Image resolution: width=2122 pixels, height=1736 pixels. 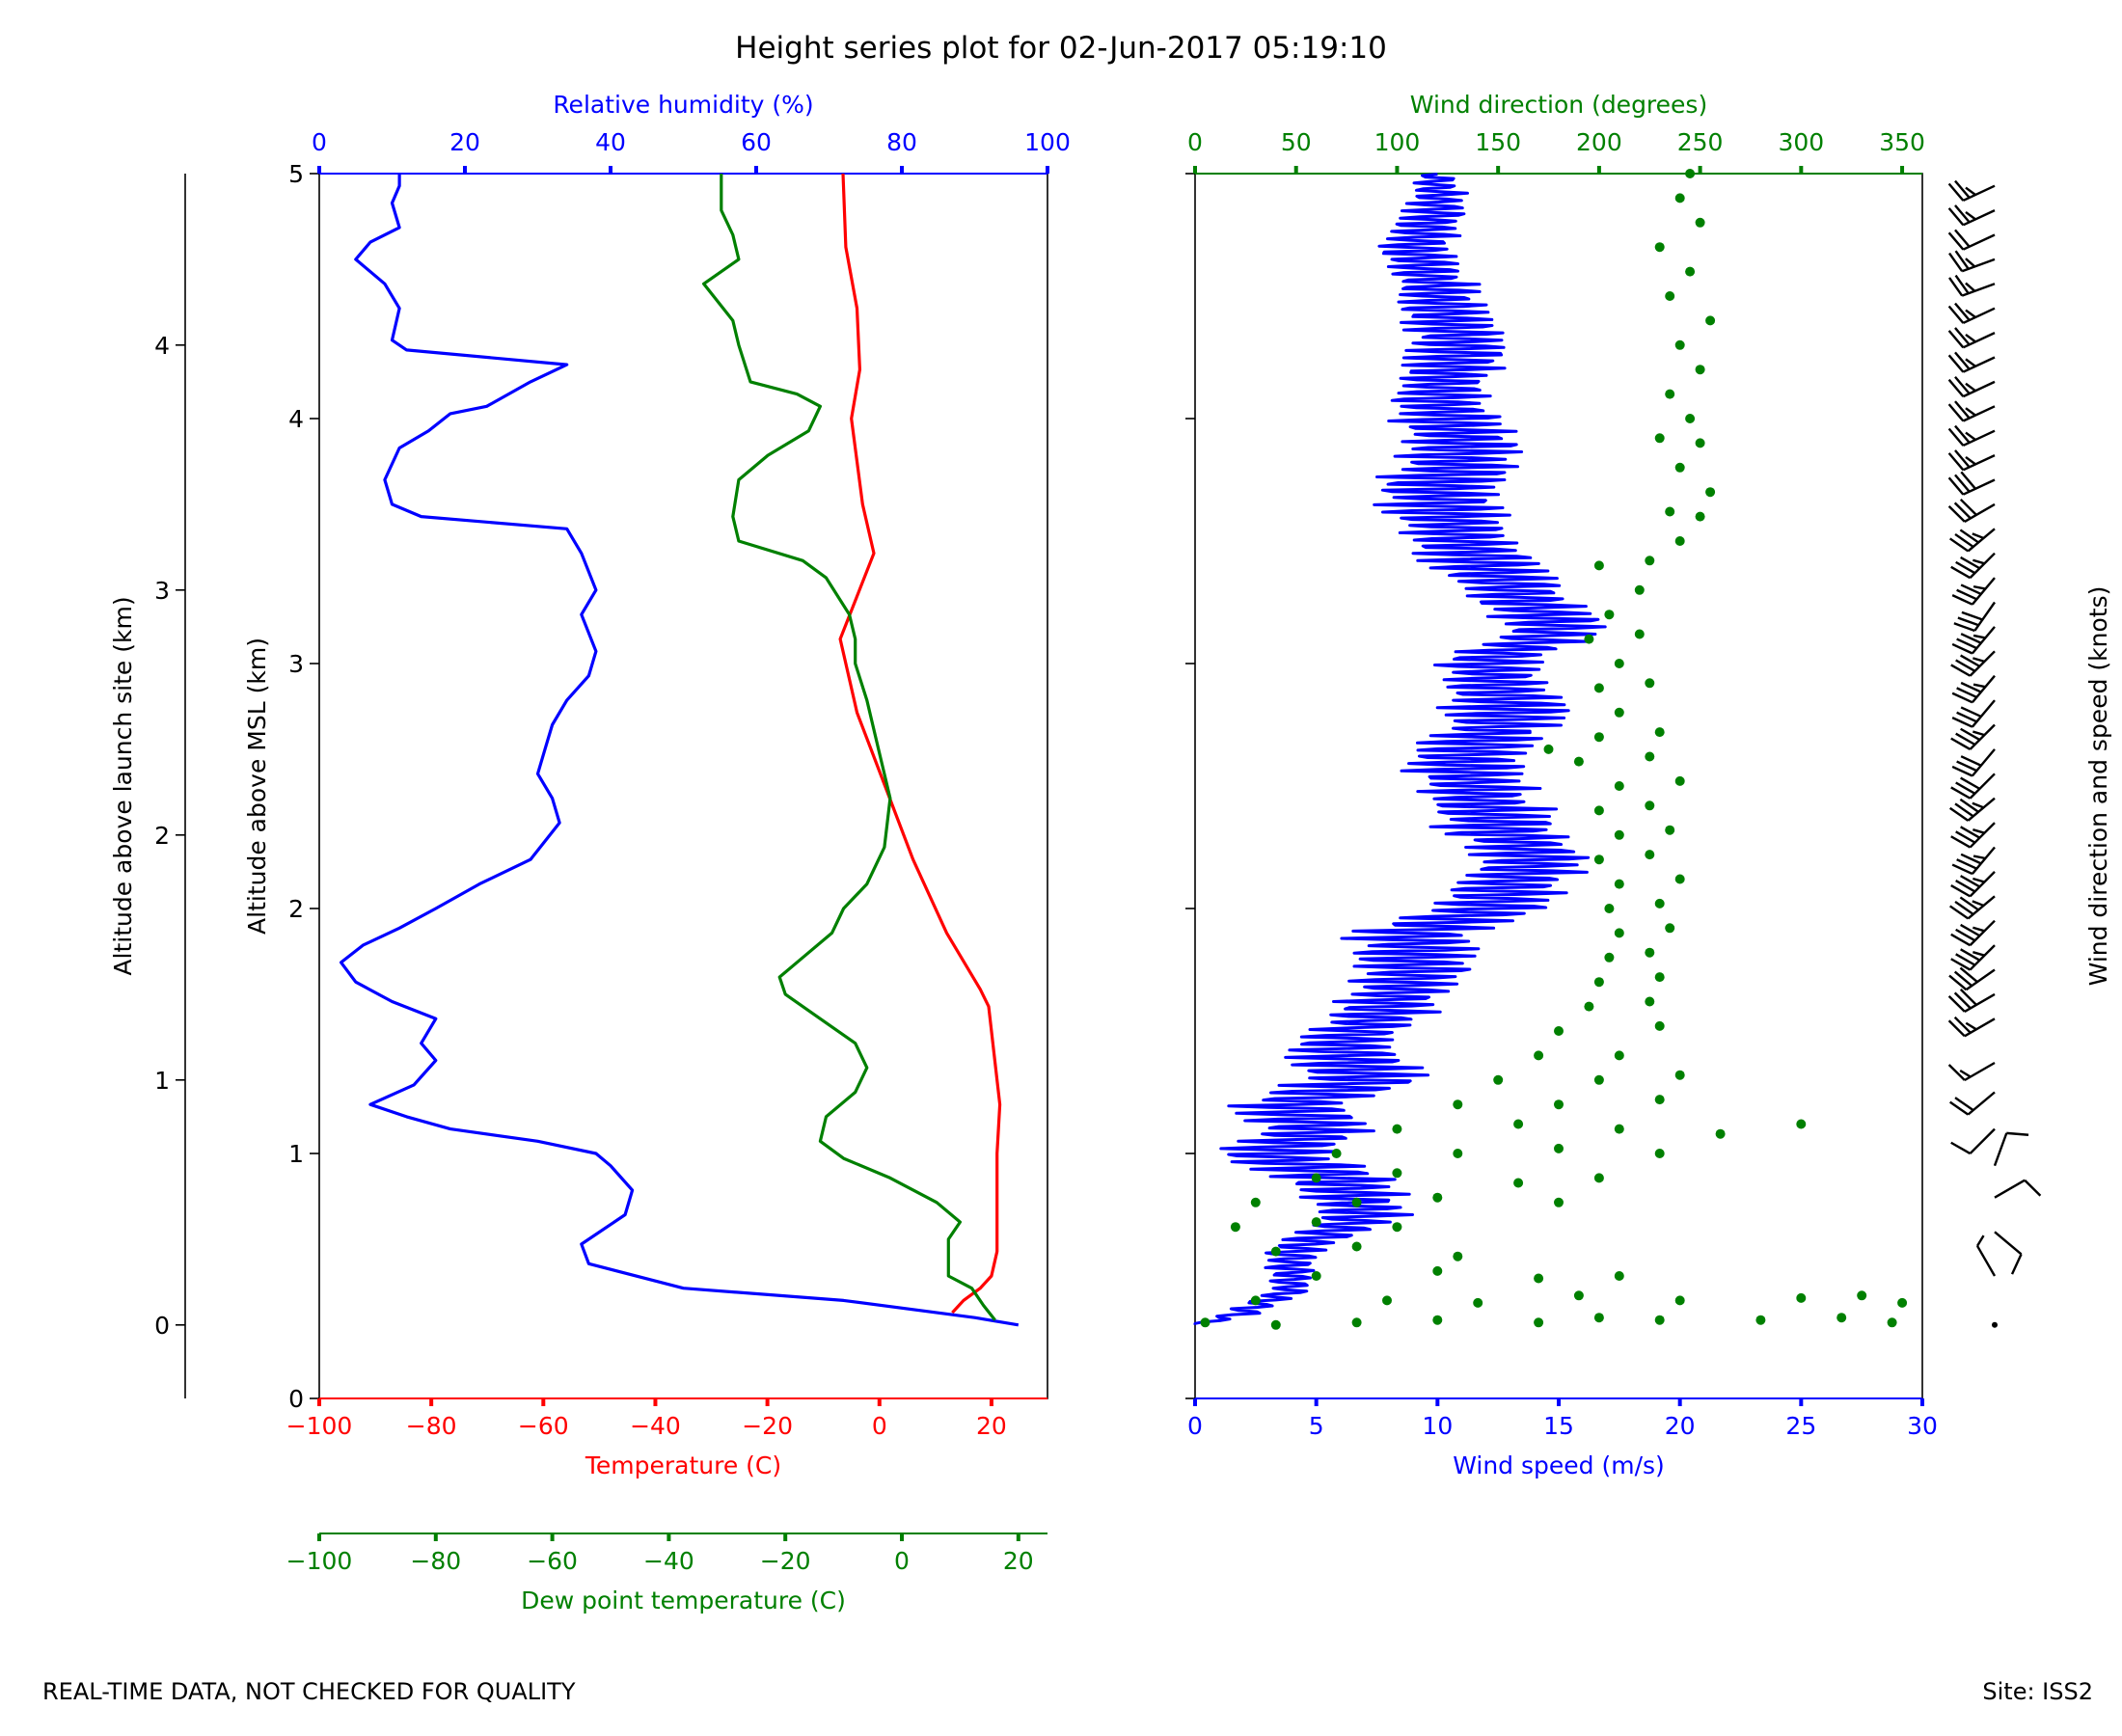 I want to click on barb-axis-label: Wind direction and speed (knots), so click(x=2098, y=787).